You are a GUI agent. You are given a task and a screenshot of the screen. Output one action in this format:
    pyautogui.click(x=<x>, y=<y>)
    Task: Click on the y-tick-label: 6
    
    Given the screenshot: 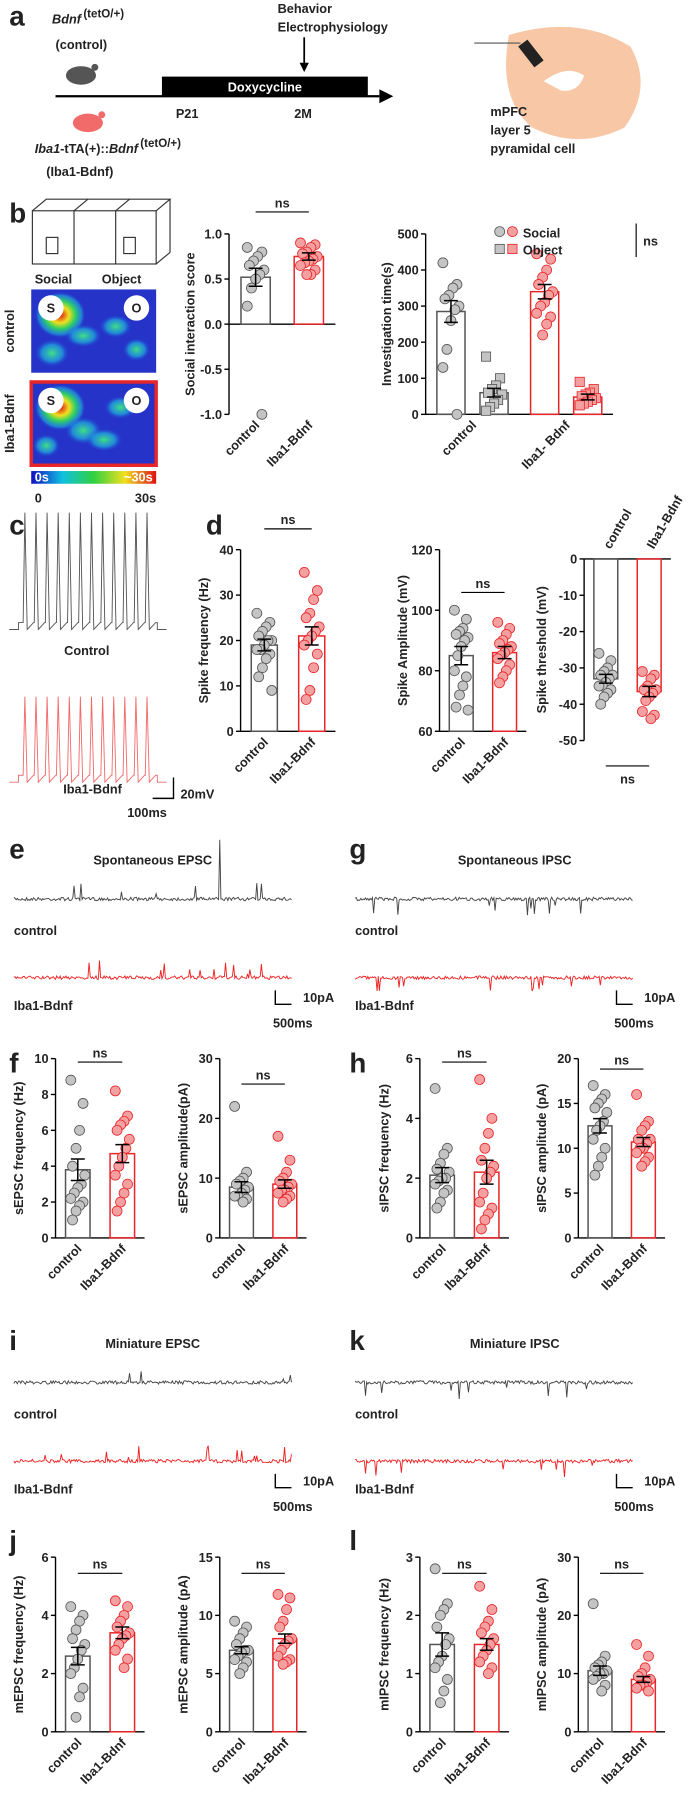 What is the action you would take?
    pyautogui.click(x=409, y=1058)
    